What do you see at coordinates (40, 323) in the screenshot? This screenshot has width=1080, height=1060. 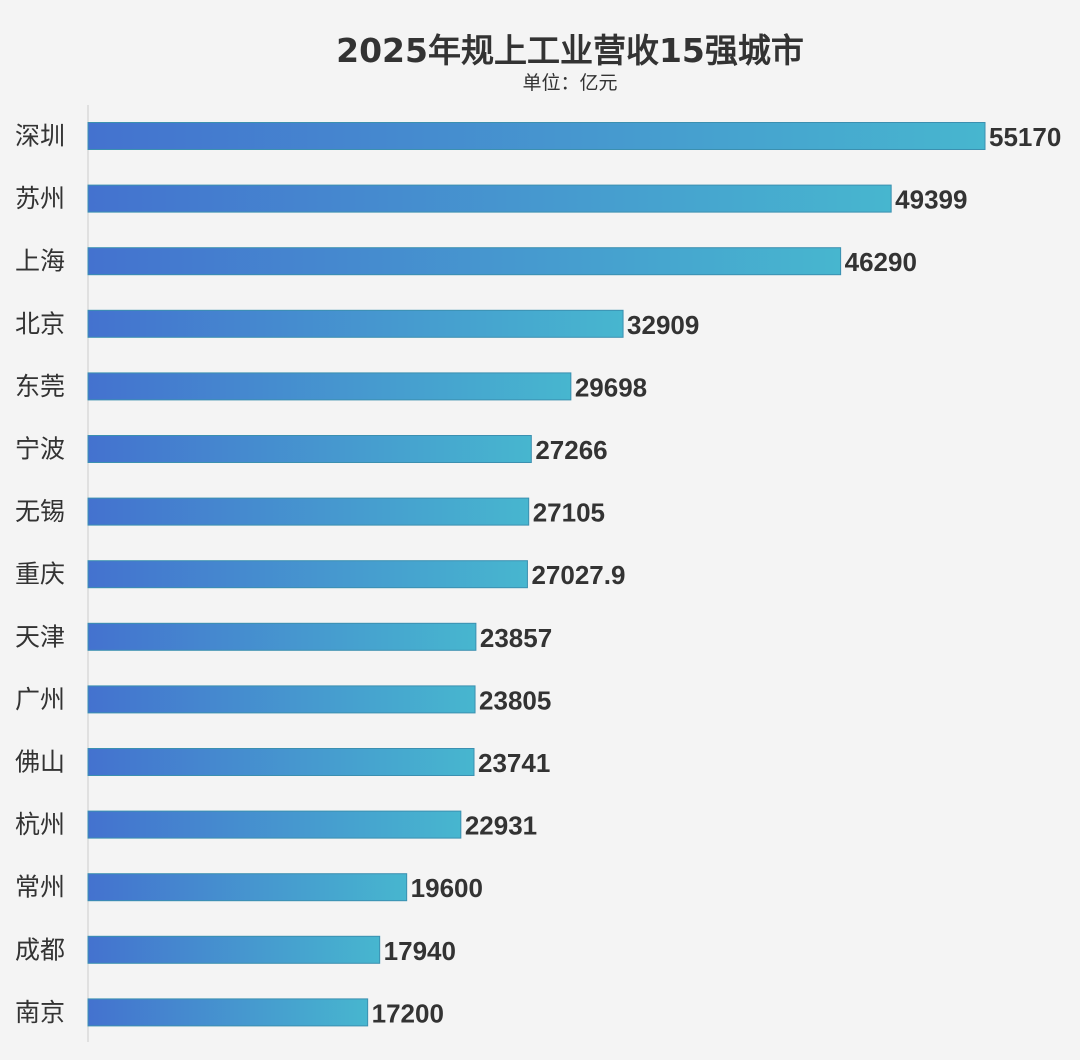 I see `category-label: 北京` at bounding box center [40, 323].